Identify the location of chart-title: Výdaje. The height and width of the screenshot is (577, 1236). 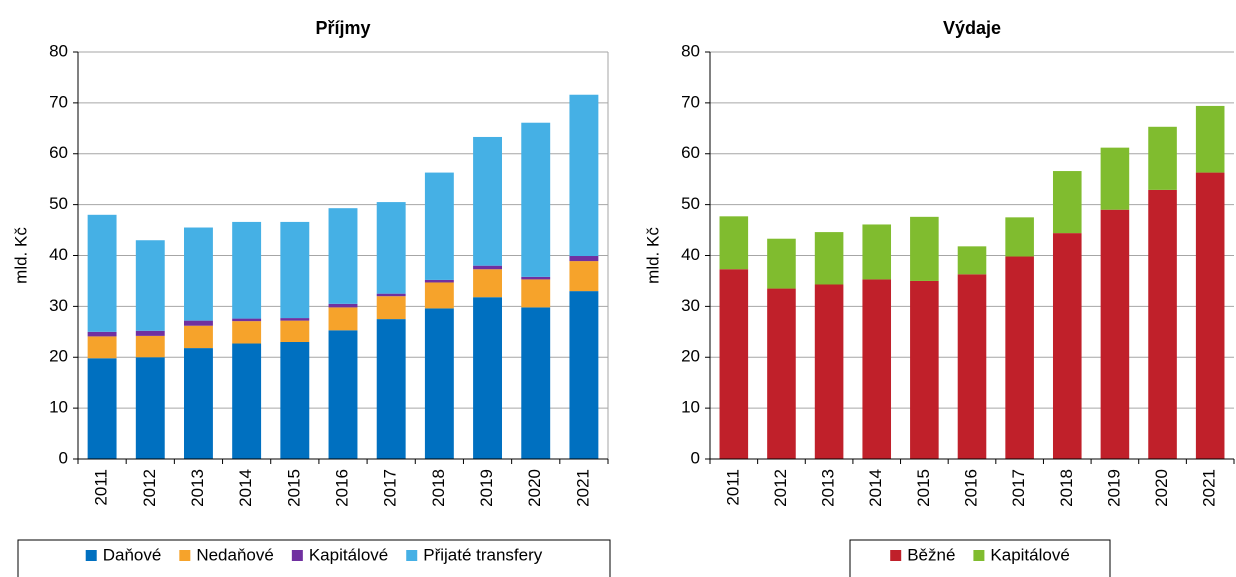
(972, 28).